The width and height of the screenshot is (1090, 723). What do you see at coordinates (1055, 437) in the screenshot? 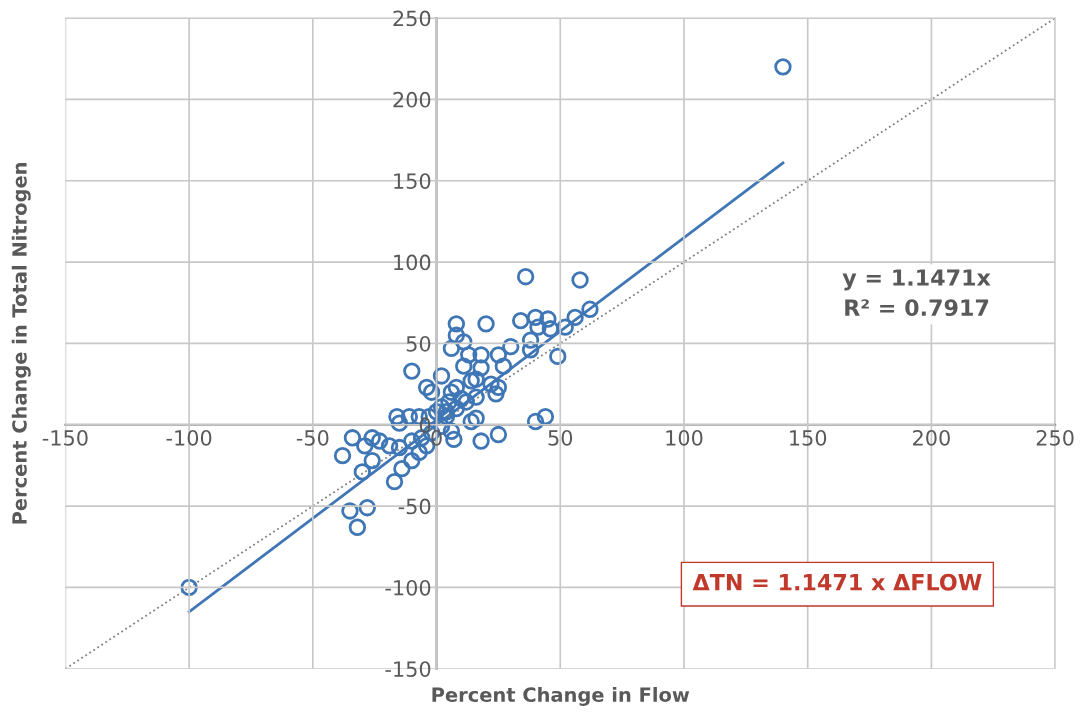
I see `x-tick-label: 250` at bounding box center [1055, 437].